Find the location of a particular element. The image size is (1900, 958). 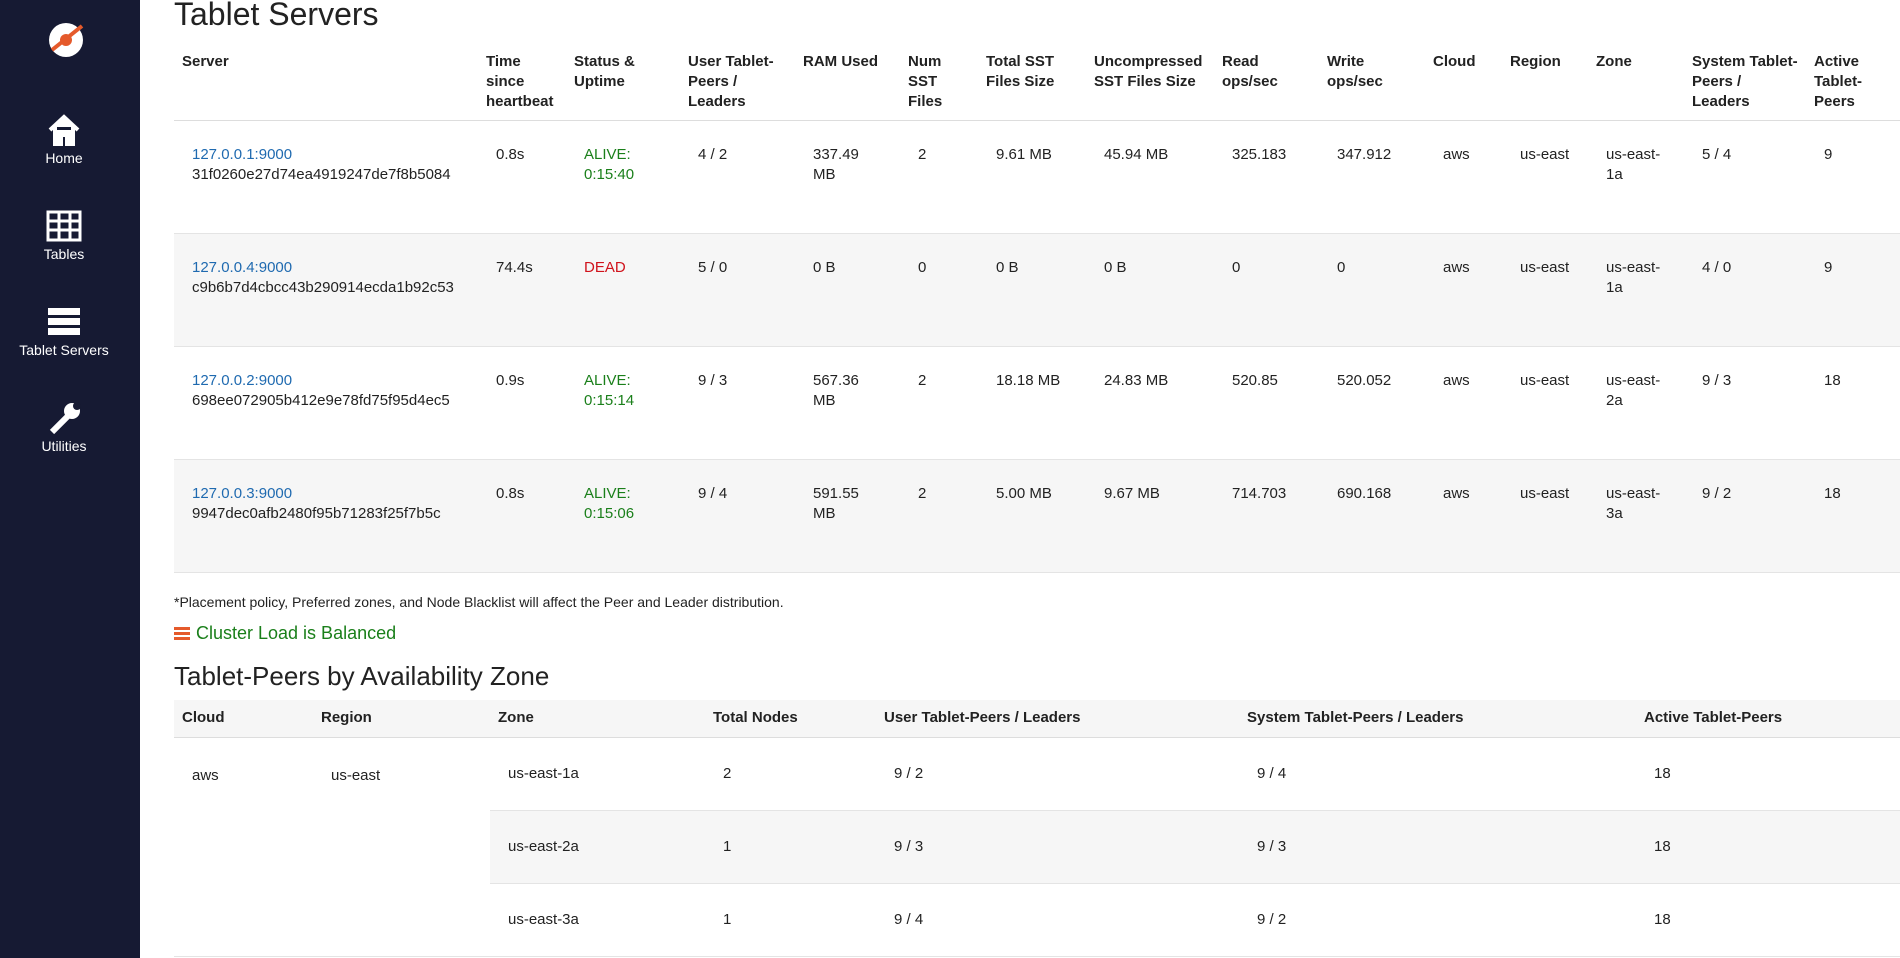

column-header: RAM Used is located at coordinates (847, 82).